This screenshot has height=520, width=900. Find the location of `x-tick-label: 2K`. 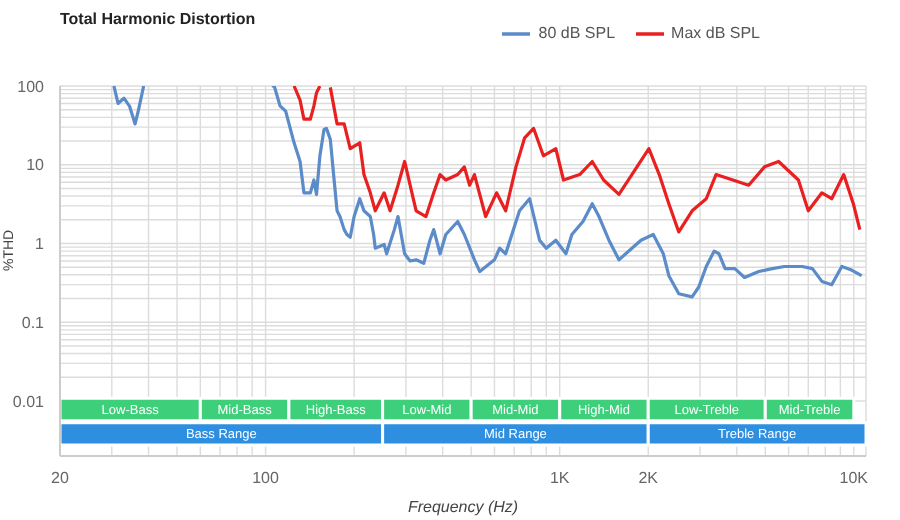

x-tick-label: 2K is located at coordinates (649, 478).